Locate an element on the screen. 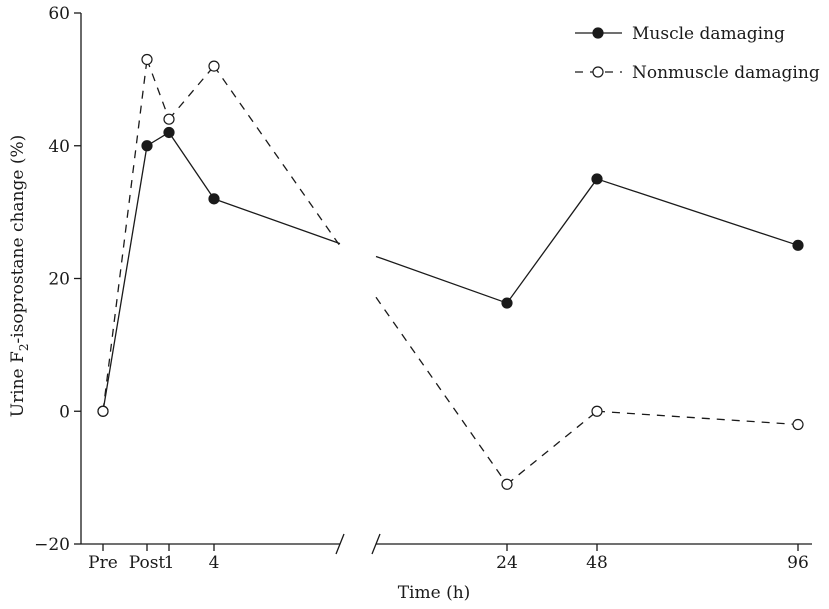  y-tick-label-40: 40 is located at coordinates (59, 147).